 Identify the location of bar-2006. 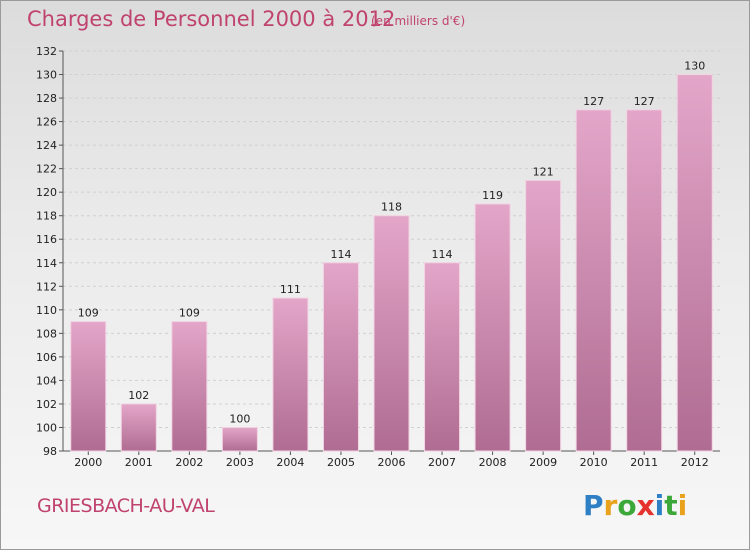
(391, 333).